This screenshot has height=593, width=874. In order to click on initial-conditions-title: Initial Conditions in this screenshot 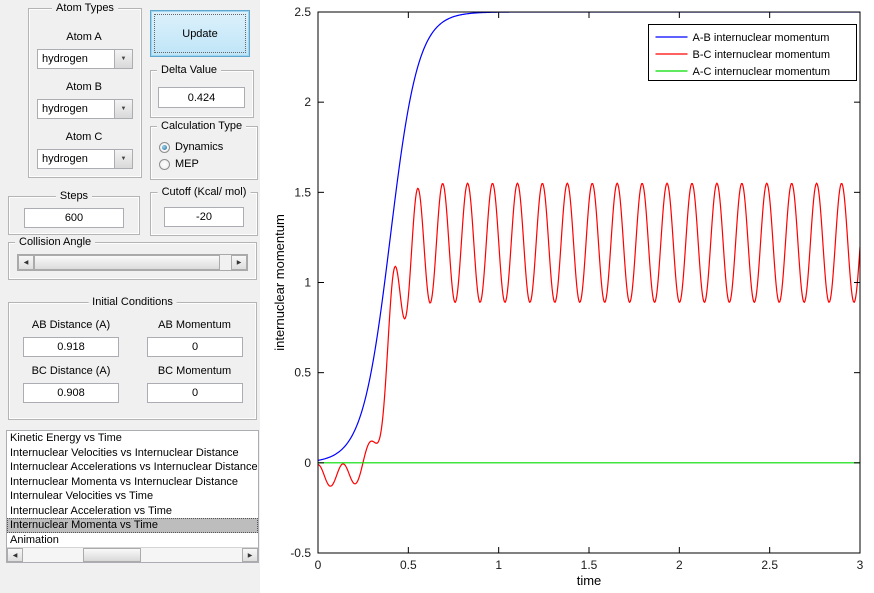, I will do `click(132, 302)`.